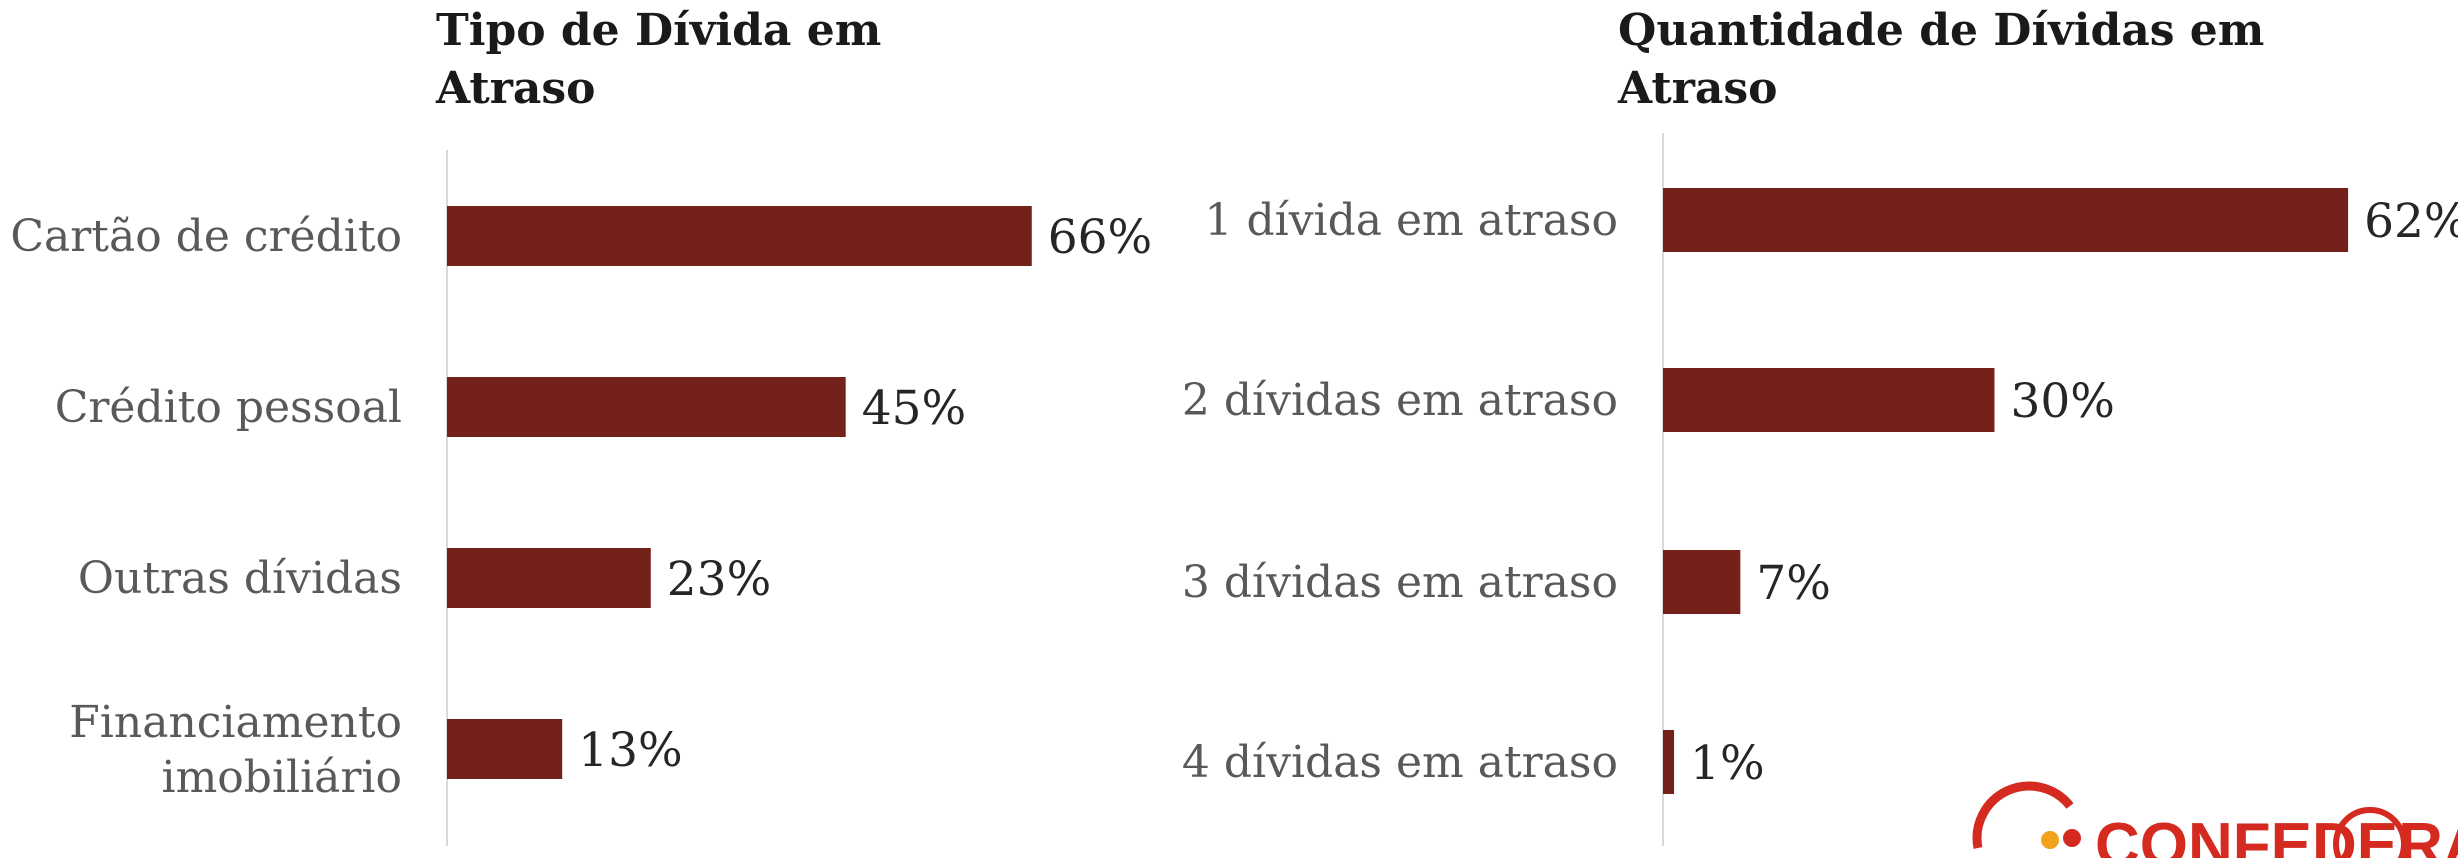  I want to click on brand-logo-mark: CONFEDERA, so click(2215, 819).